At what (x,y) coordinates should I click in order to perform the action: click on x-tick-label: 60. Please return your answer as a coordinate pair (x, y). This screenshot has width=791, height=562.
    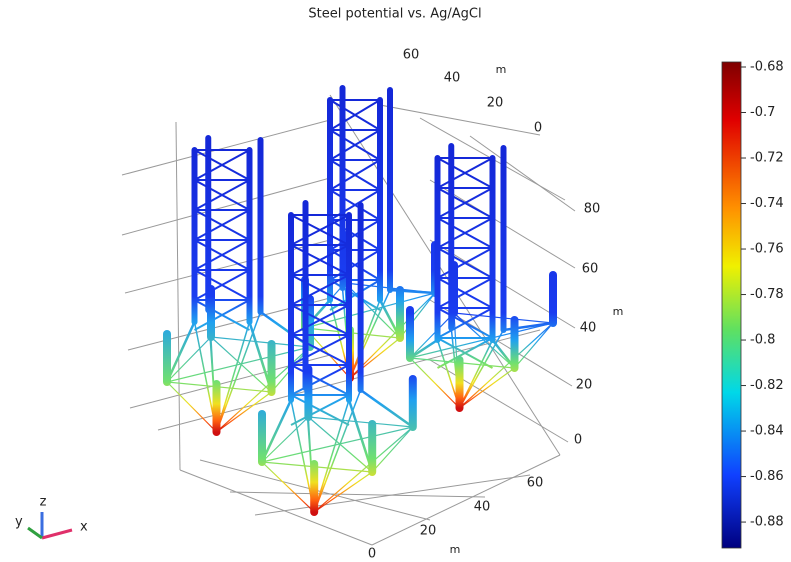
    Looking at the image, I should click on (535, 483).